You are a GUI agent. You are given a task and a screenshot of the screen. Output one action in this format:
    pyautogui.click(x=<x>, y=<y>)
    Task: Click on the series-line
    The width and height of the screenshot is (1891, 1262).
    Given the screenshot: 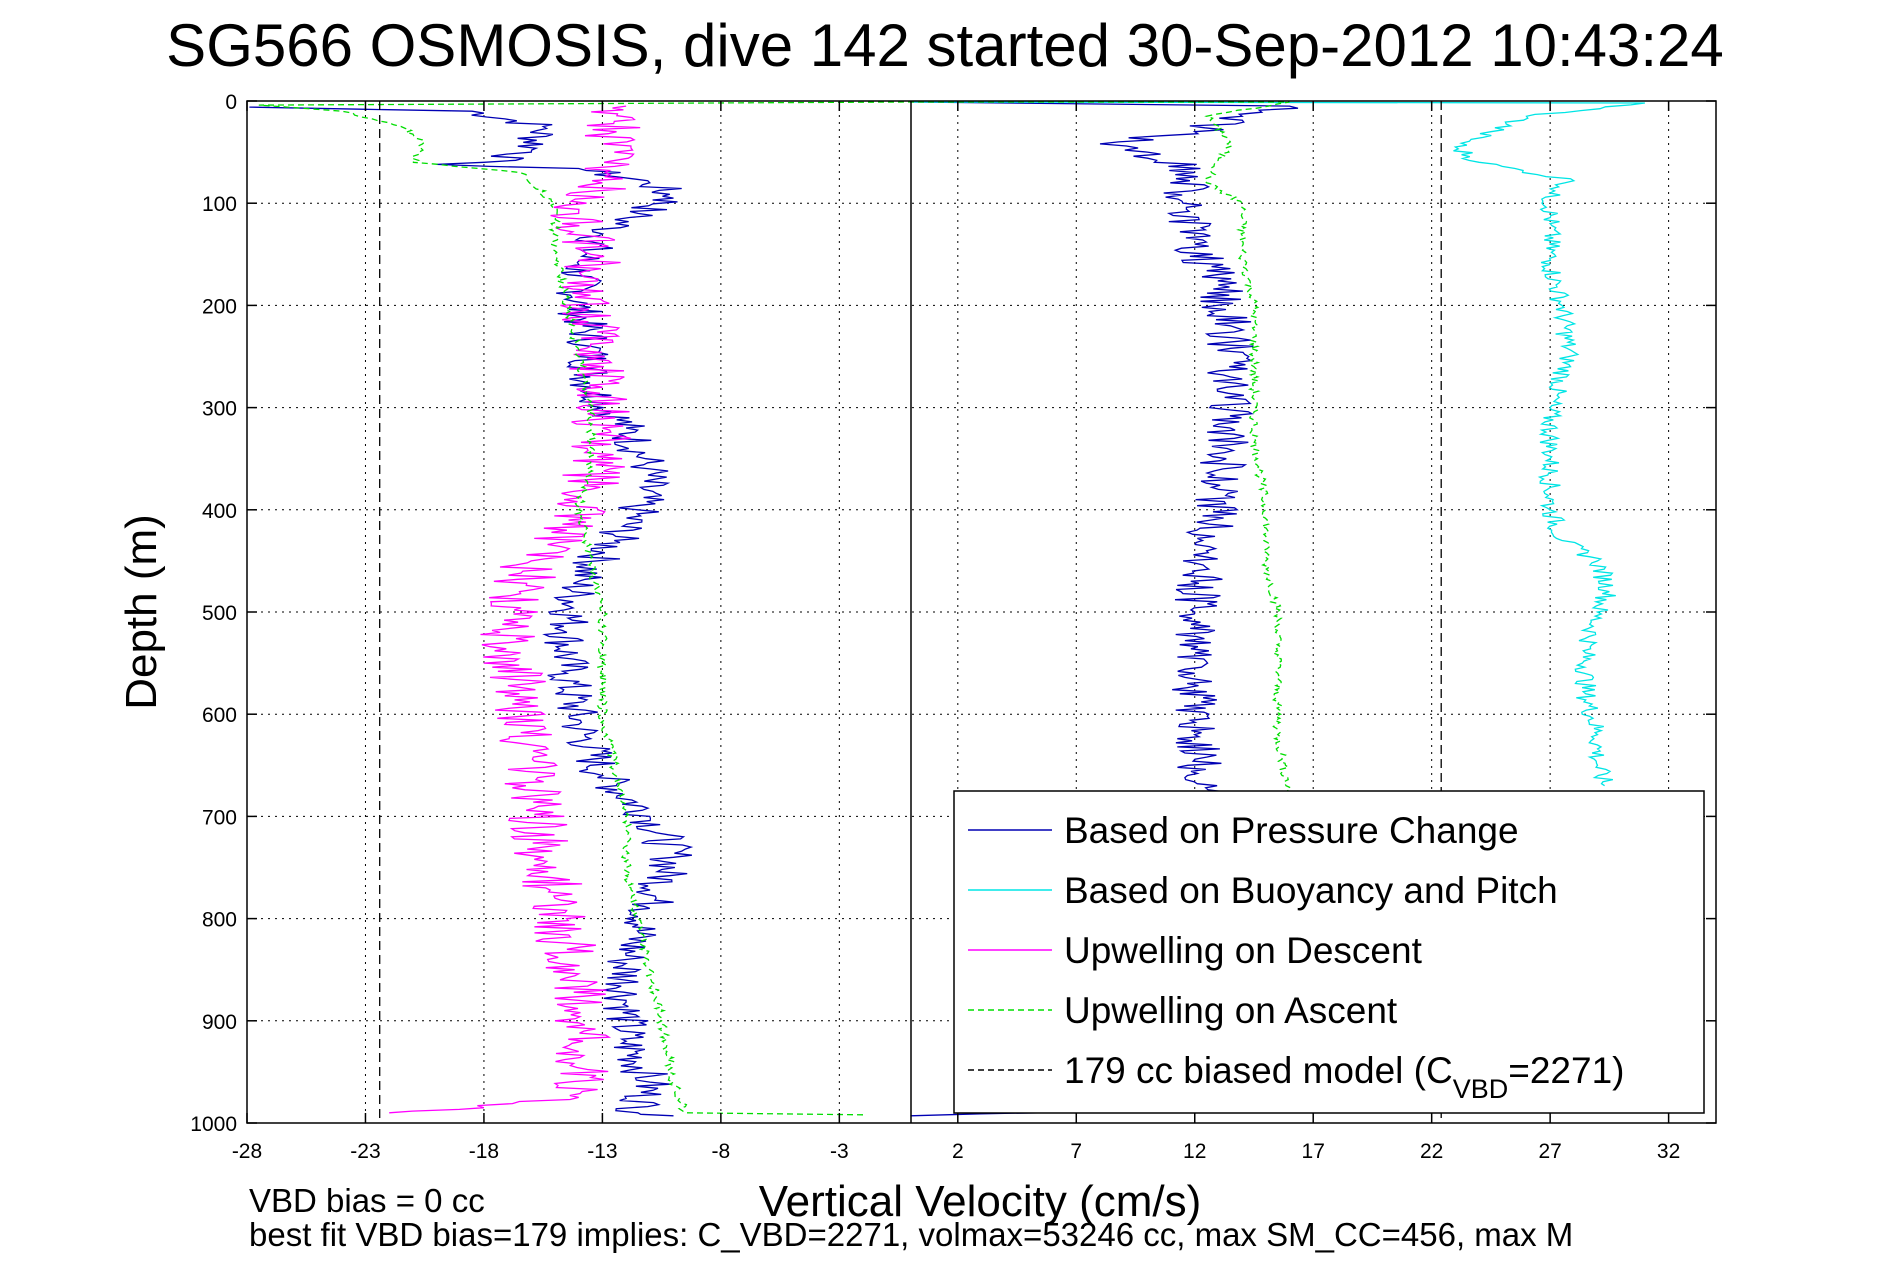 What is the action you would take?
    pyautogui.click(x=515, y=609)
    